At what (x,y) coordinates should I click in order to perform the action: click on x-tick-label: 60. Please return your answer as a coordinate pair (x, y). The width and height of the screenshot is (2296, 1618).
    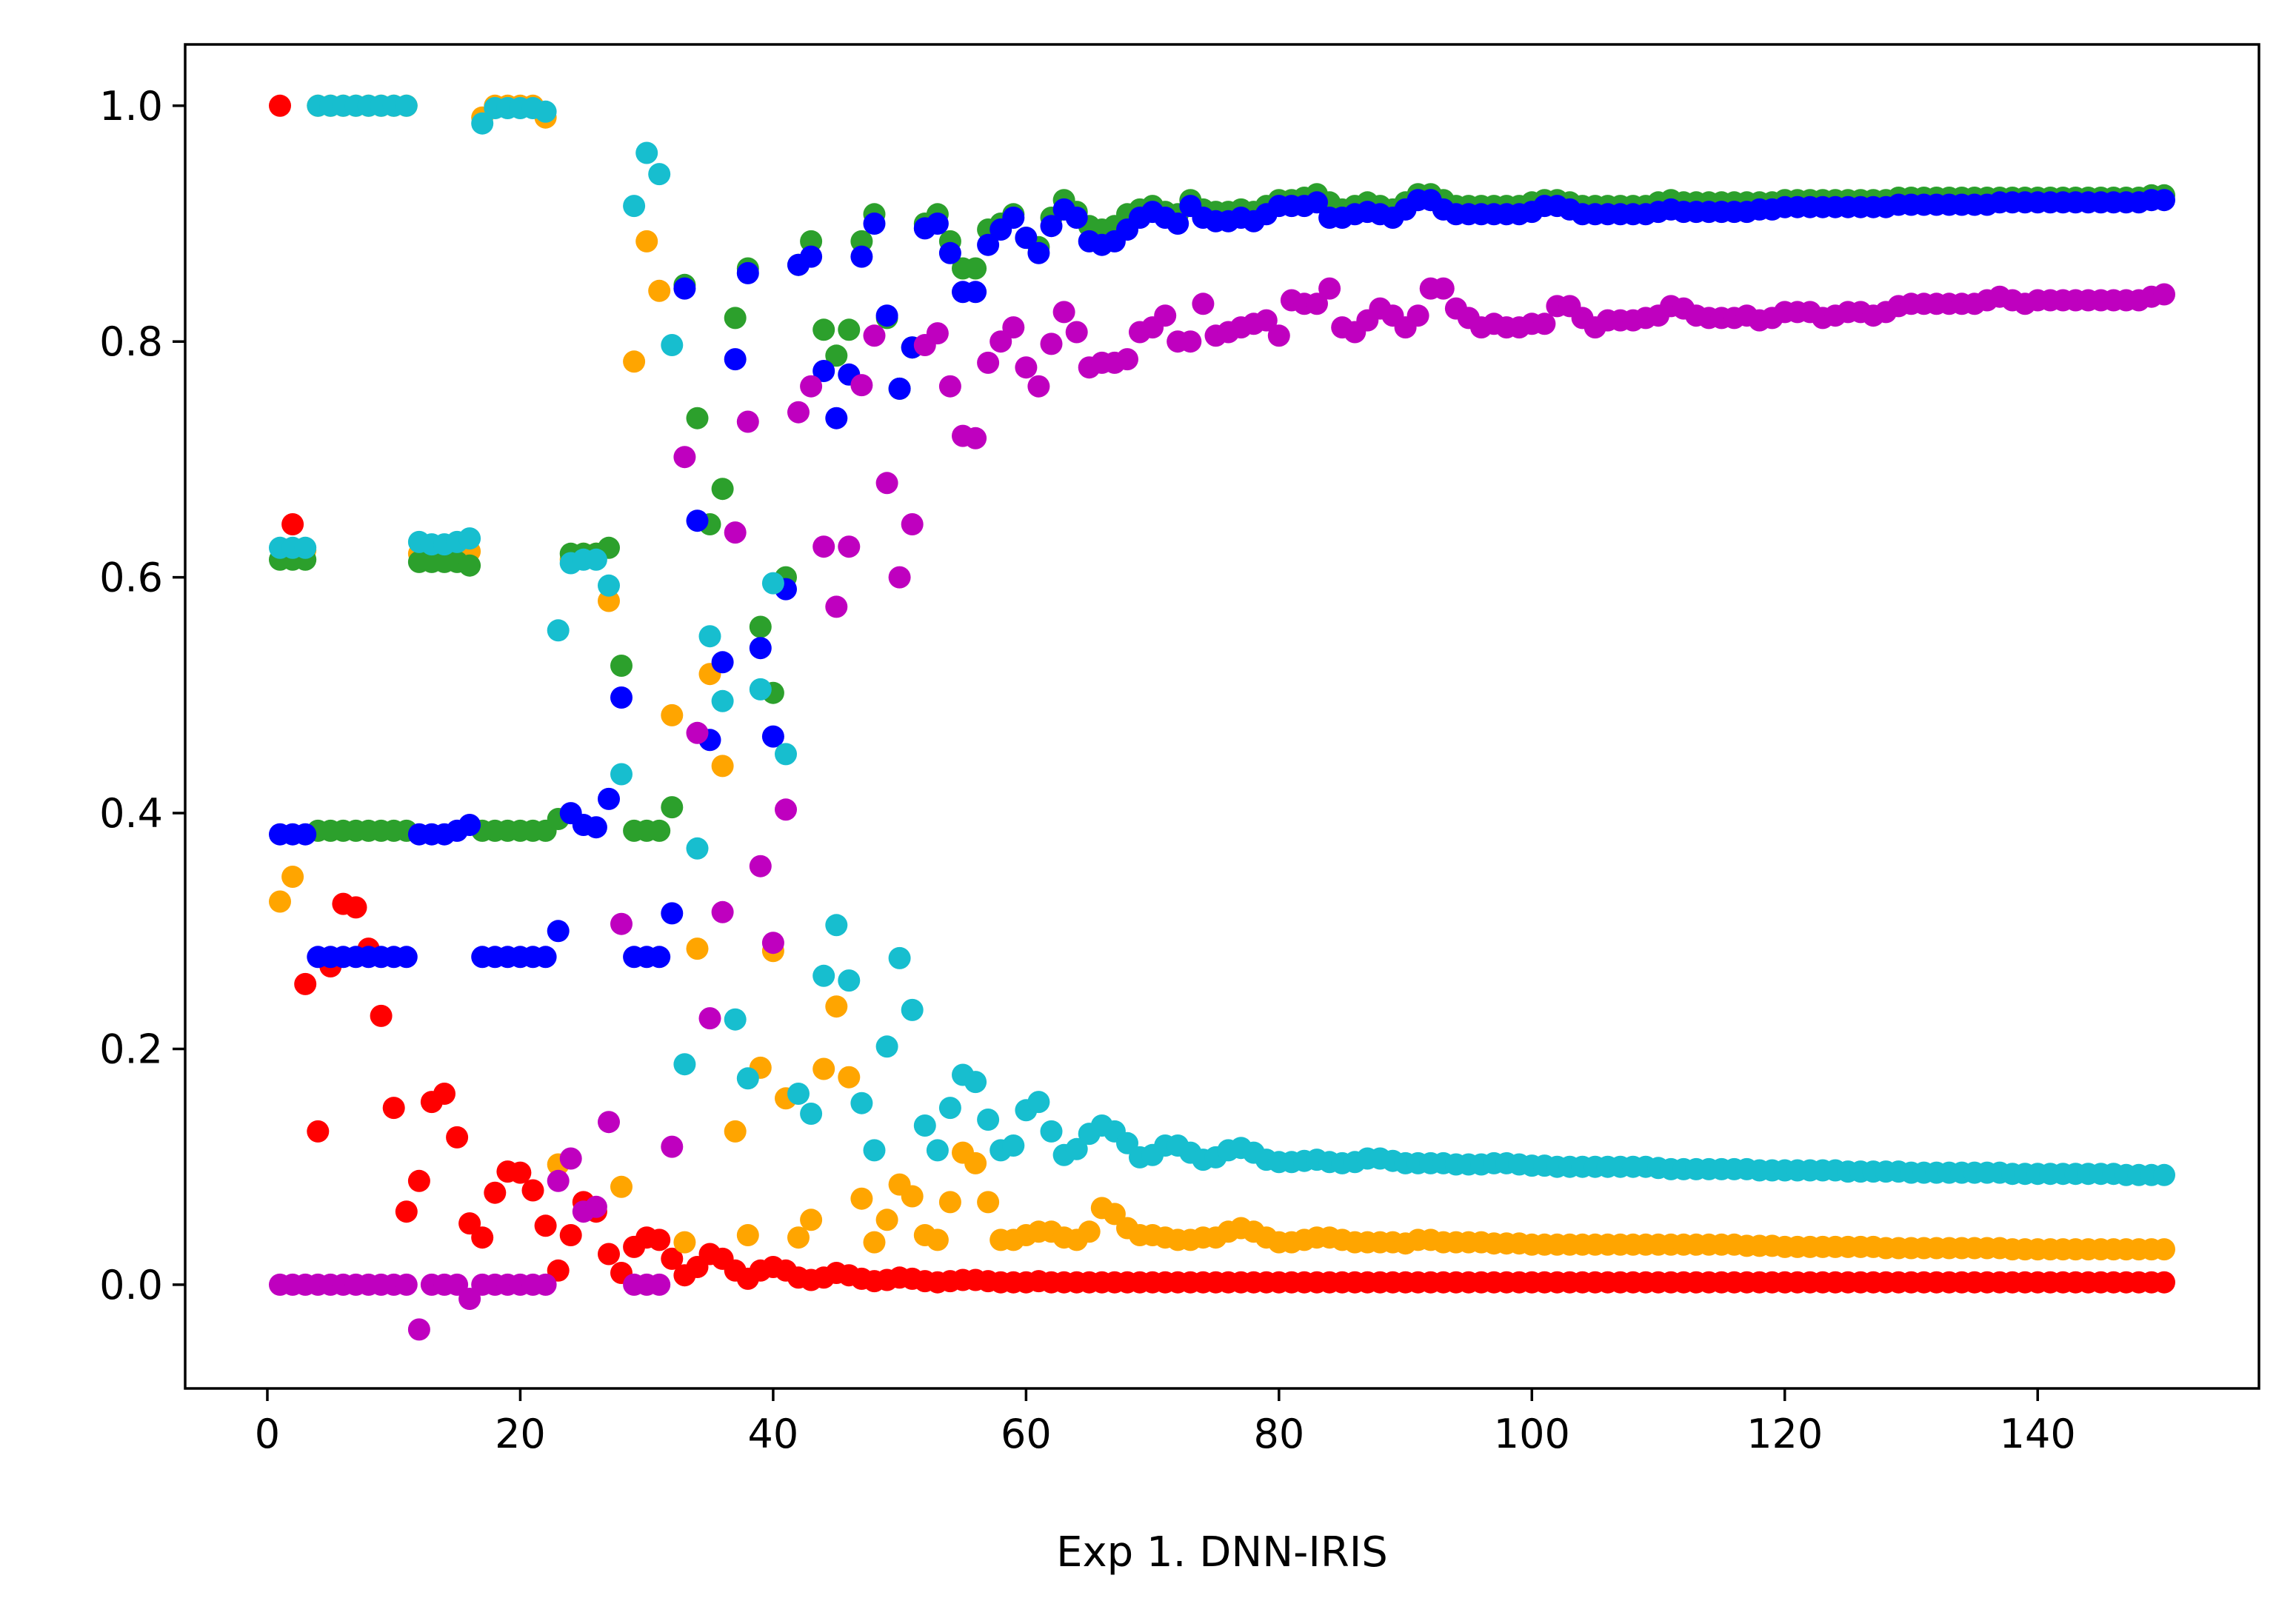
    Looking at the image, I should click on (1026, 1434).